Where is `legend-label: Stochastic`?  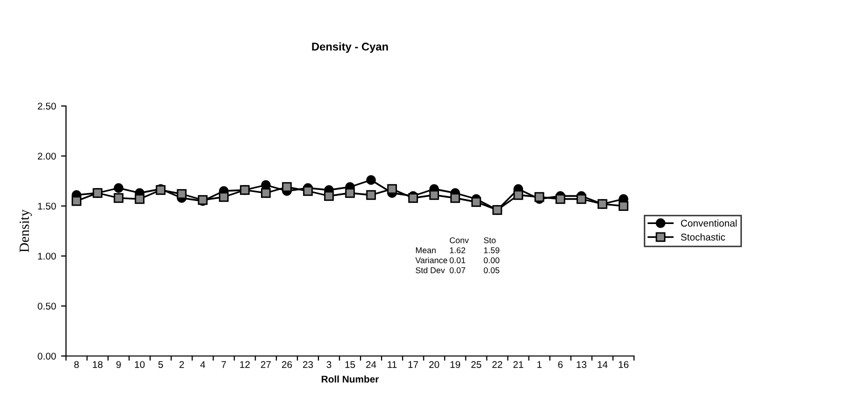 legend-label: Stochastic is located at coordinates (703, 237).